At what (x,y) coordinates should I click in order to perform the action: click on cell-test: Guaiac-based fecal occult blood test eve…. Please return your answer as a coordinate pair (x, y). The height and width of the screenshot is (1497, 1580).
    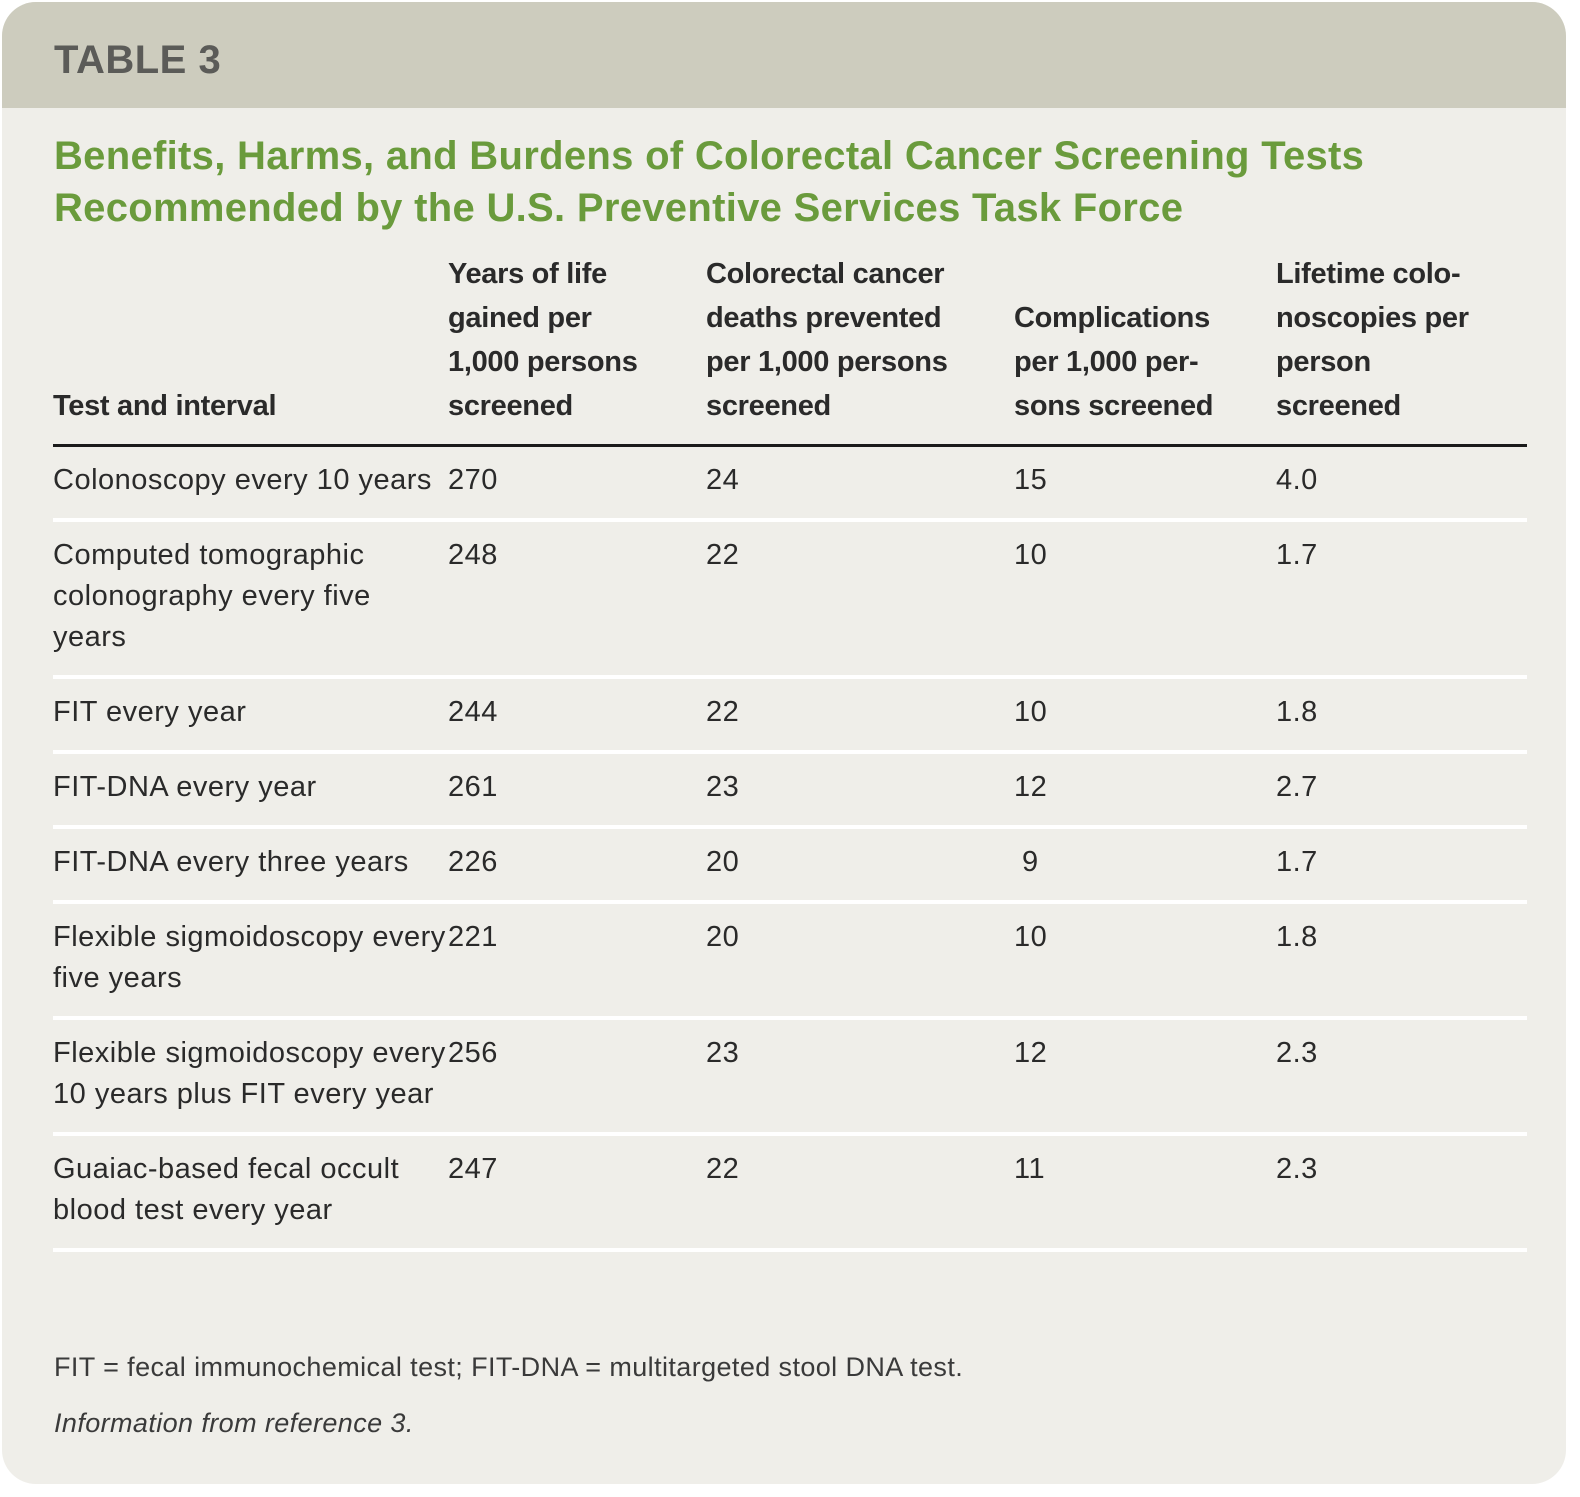
    Looking at the image, I should click on (250, 1193).